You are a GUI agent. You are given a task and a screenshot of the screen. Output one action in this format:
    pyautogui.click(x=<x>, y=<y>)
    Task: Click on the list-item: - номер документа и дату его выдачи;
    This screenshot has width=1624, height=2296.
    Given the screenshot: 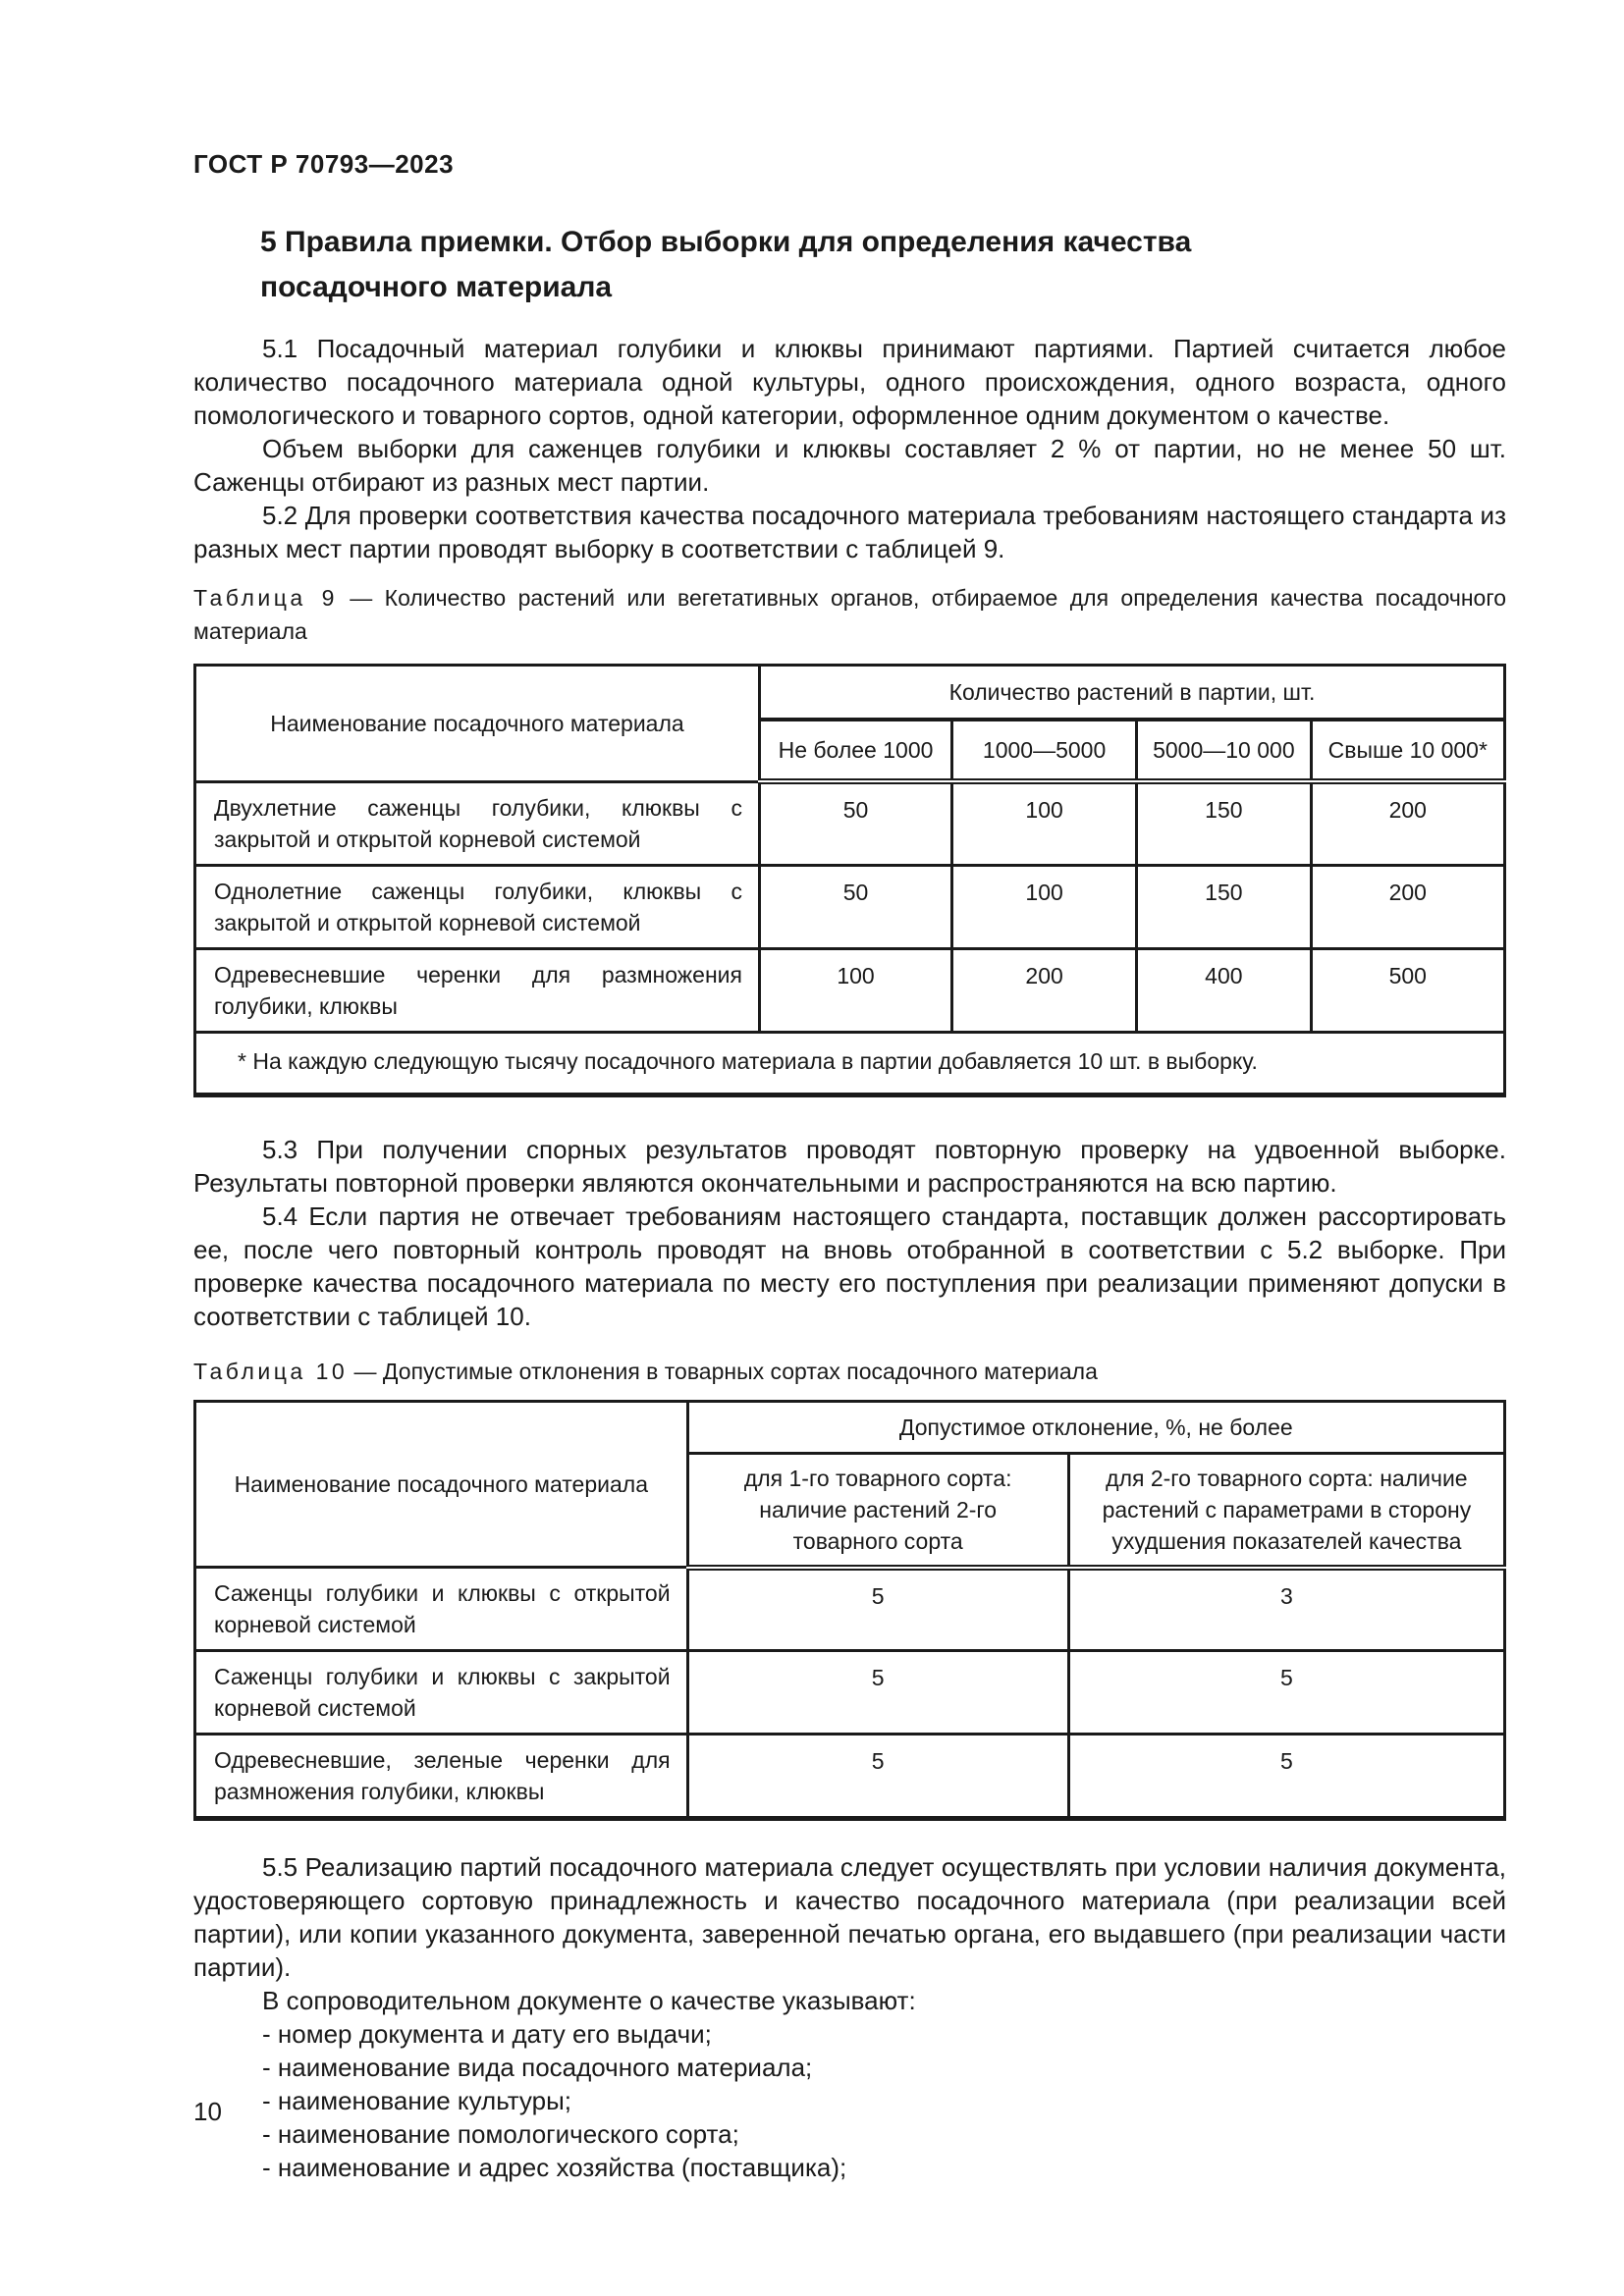 What is the action you would take?
    pyautogui.click(x=487, y=2034)
    